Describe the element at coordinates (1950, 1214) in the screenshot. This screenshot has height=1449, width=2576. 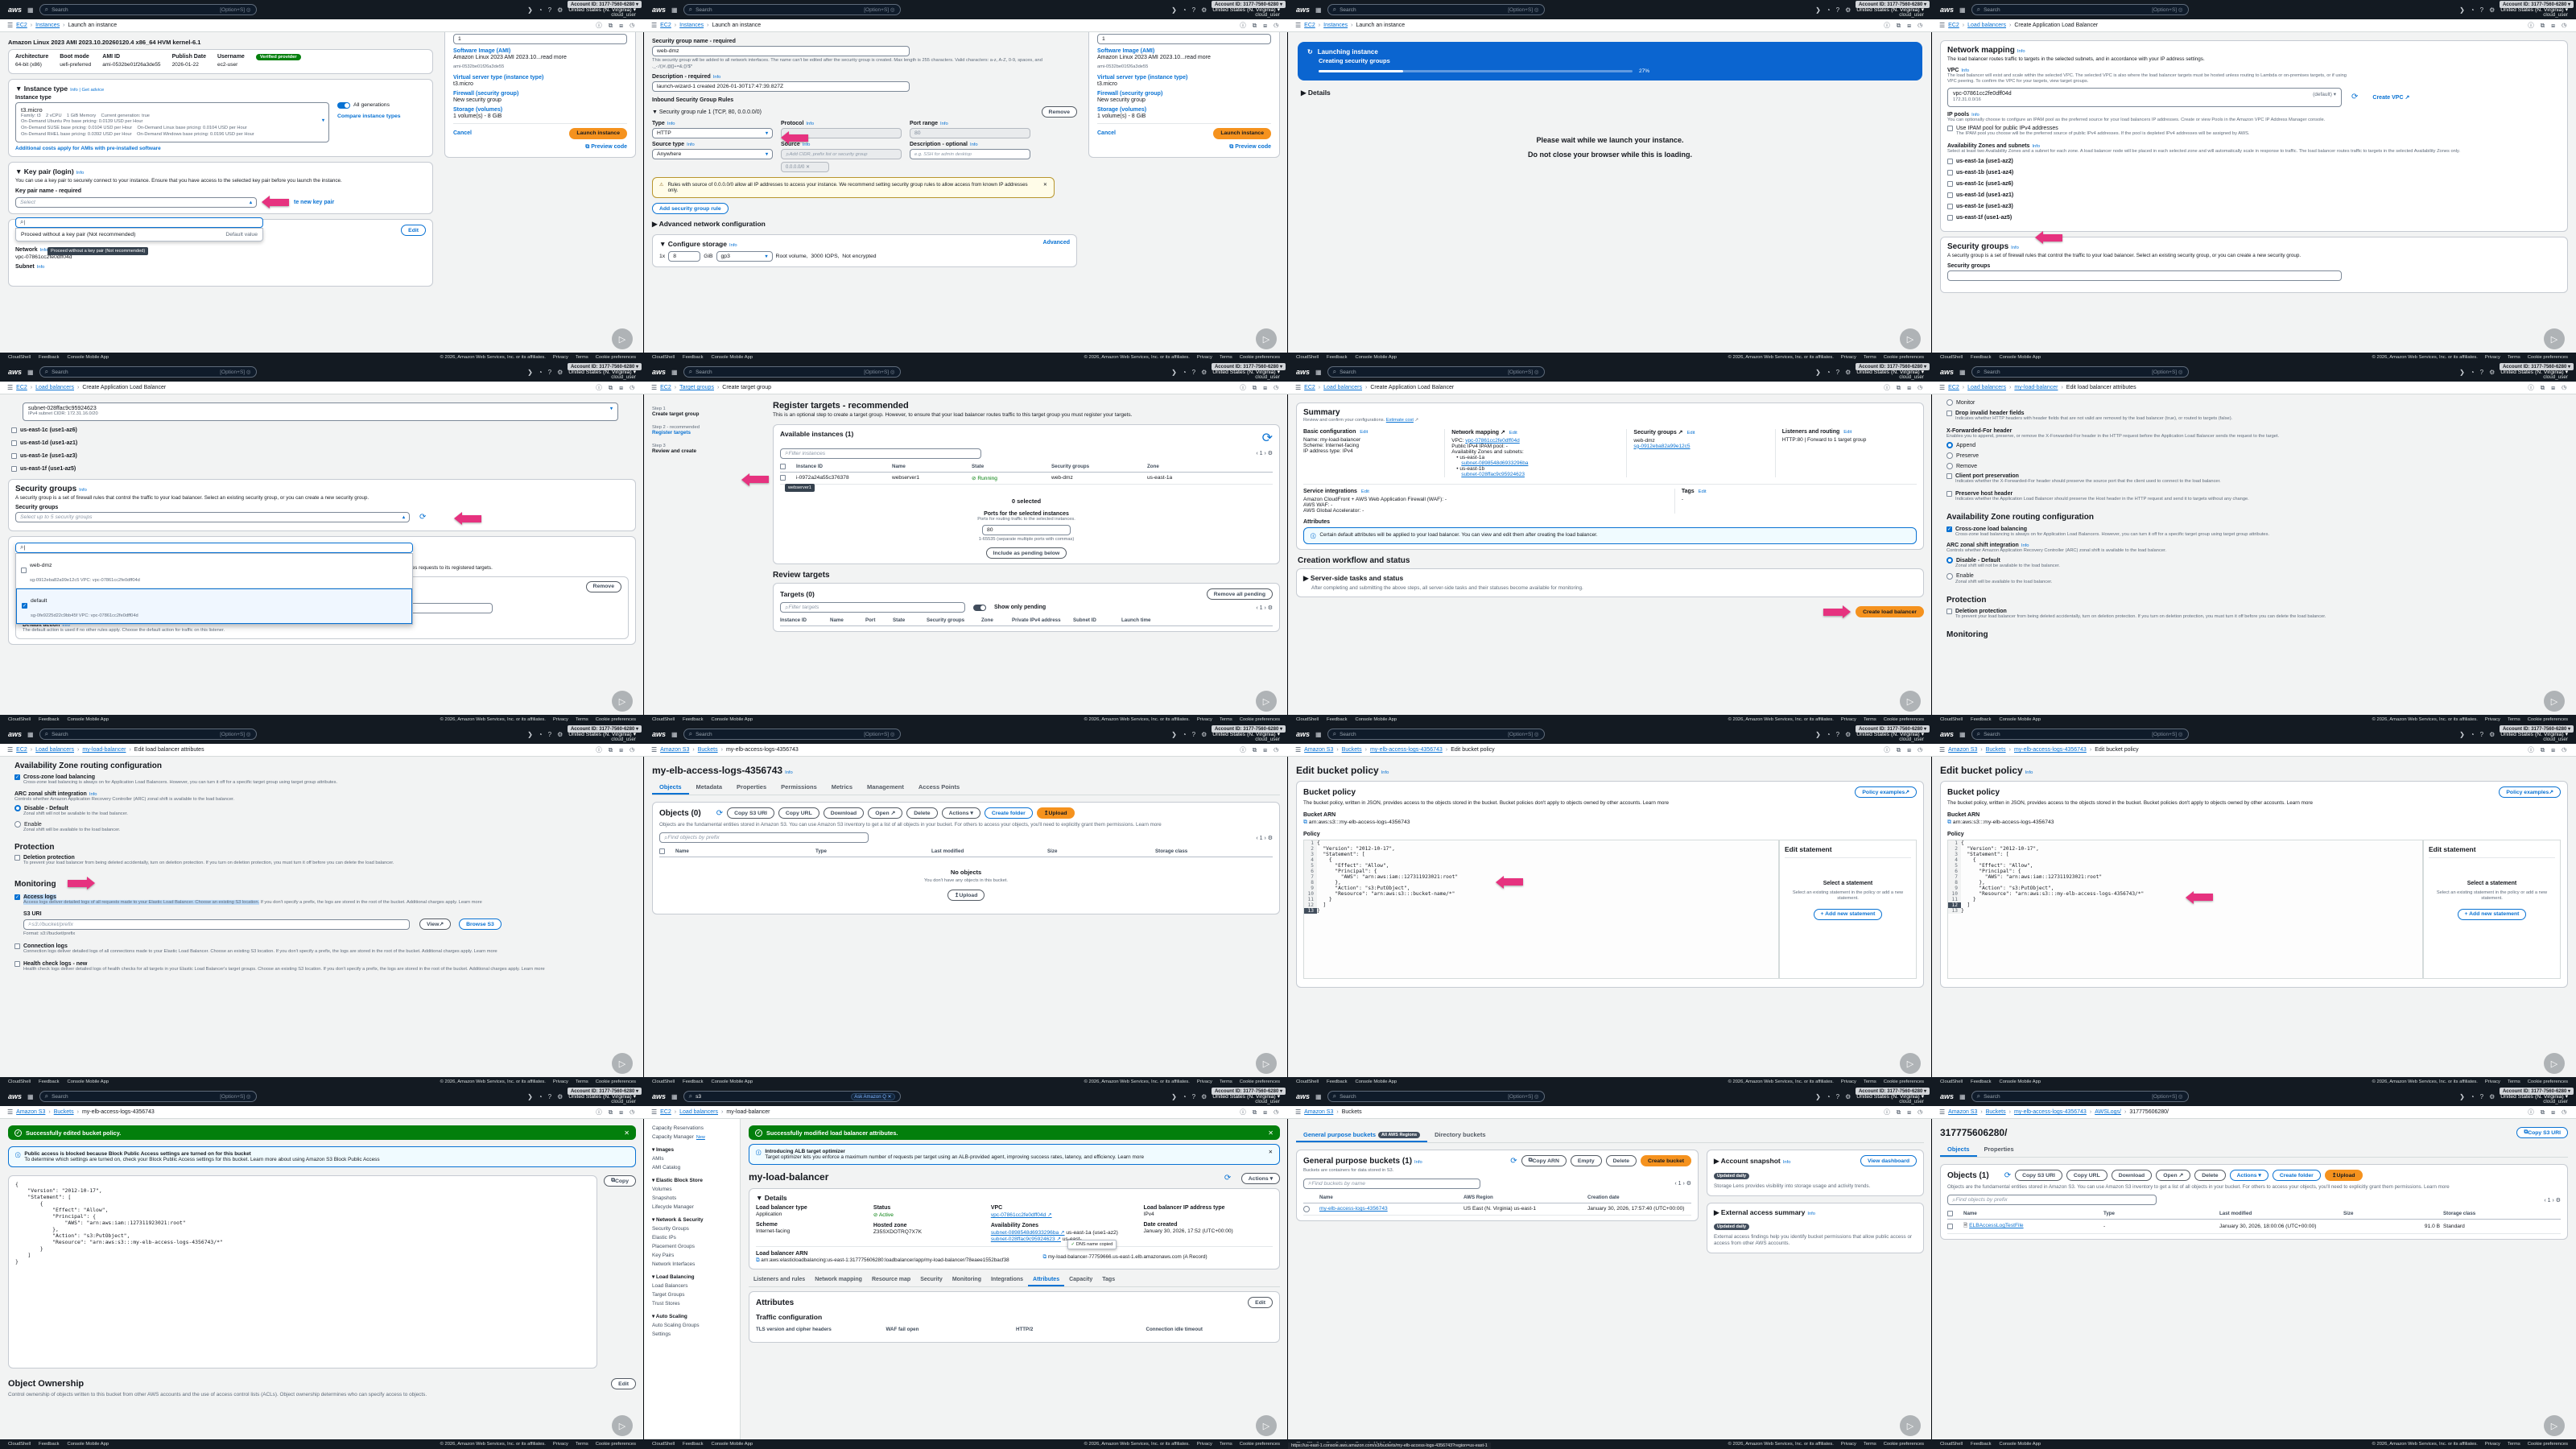
I see `select-all-checkbox` at that location.